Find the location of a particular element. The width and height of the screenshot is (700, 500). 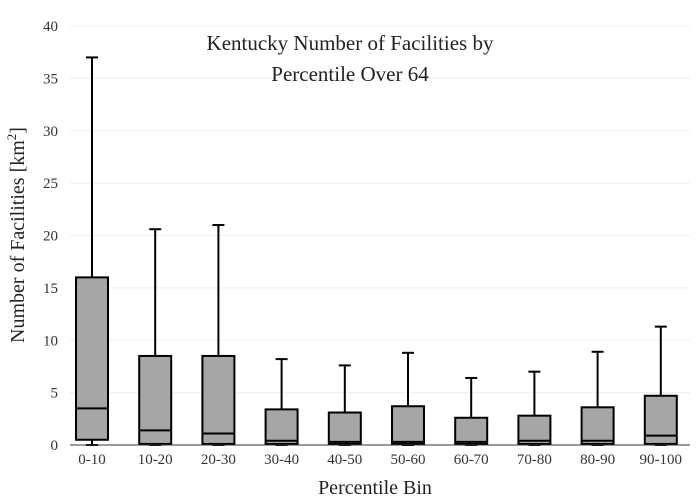

y-axis-label-end: ] is located at coordinates (18, 130).